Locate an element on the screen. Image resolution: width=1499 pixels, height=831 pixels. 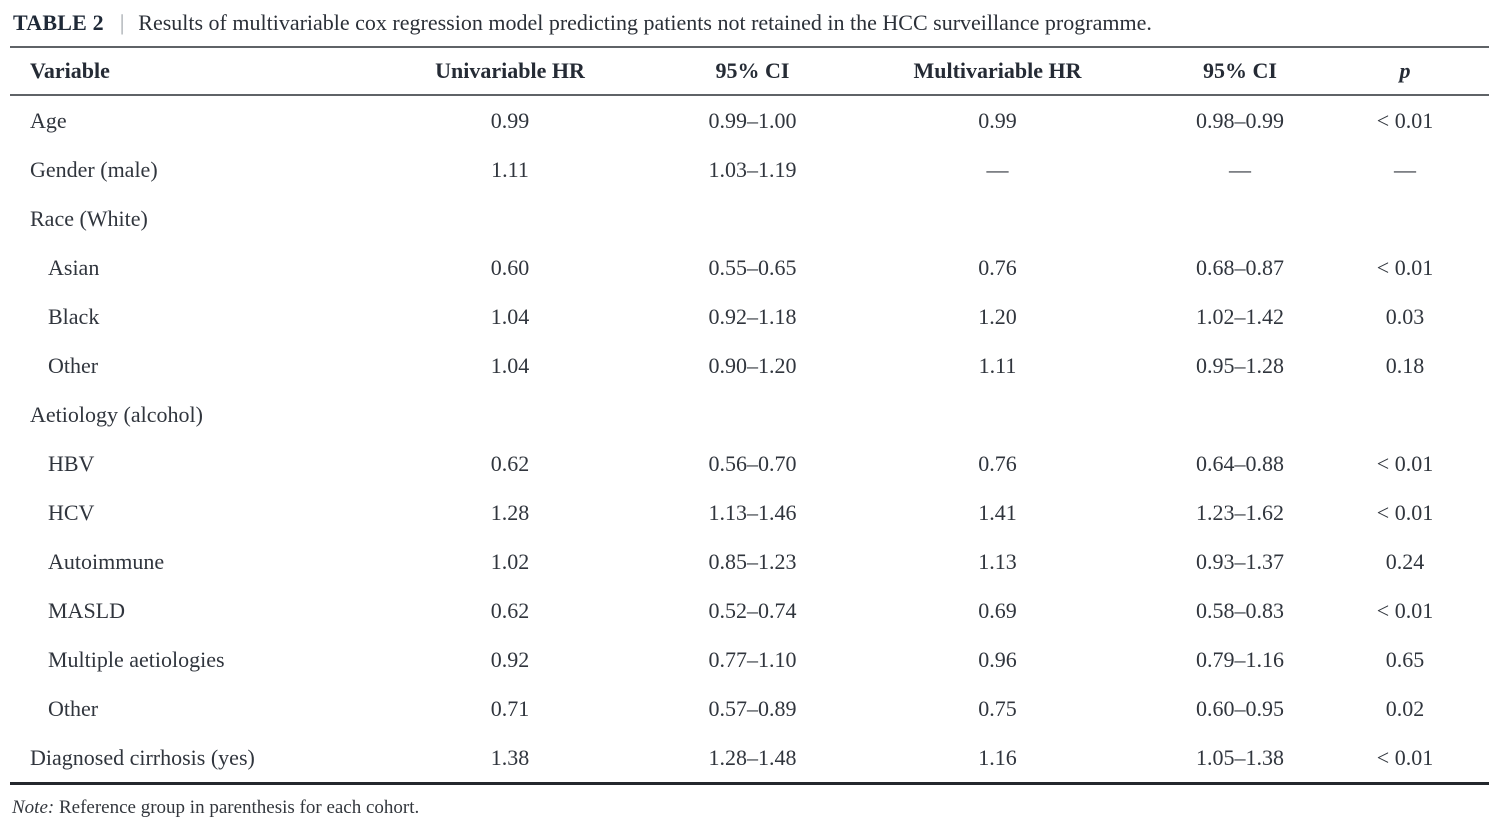
table-row: Asian 0.60 0.55–0.65 0.76 0.68–0.87 < 0.01 is located at coordinates (749, 267).